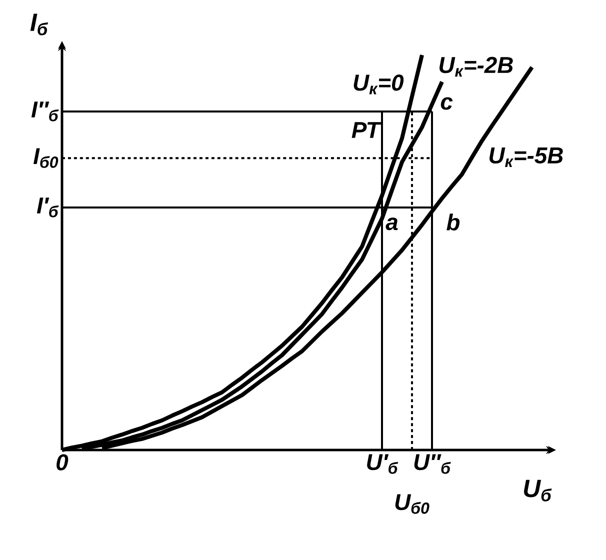 Image resolution: width=606 pixels, height=560 pixels. I want to click on series-label: U$_{к}$=-5В, so click(526, 158).